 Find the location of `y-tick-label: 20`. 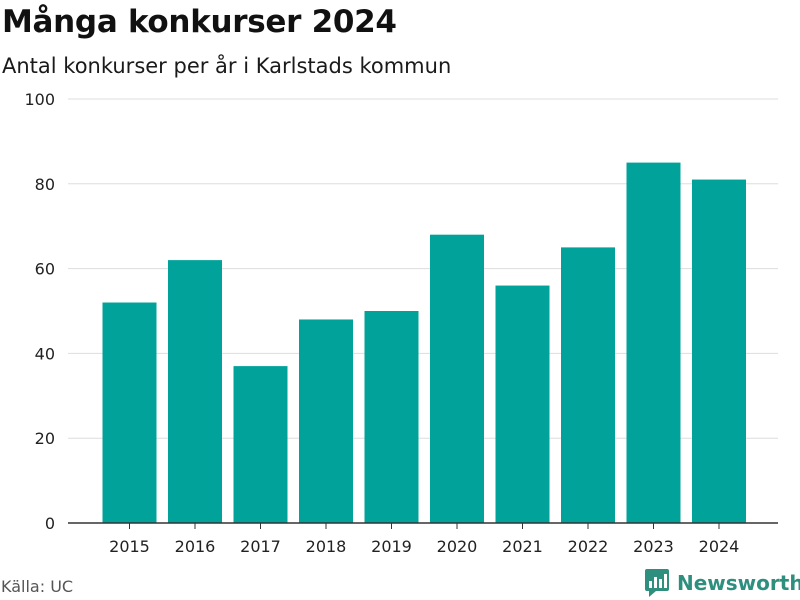

y-tick-label: 20 is located at coordinates (45, 438).